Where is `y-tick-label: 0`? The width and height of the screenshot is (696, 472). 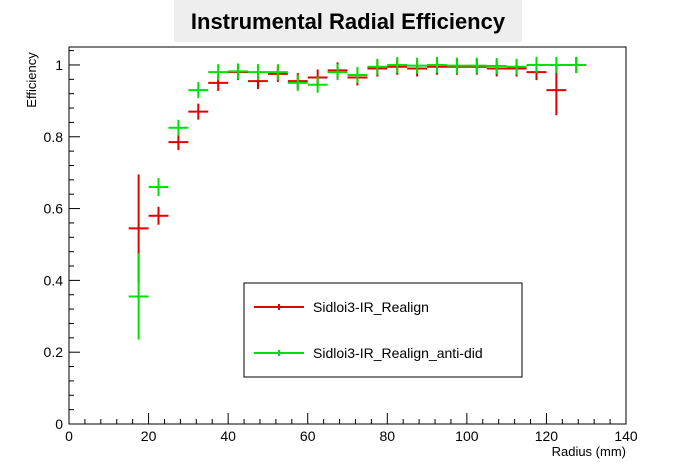 y-tick-label: 0 is located at coordinates (59, 424).